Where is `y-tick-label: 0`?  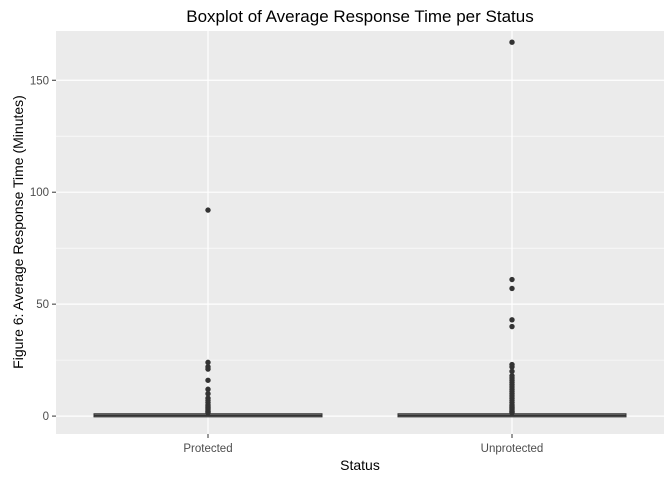
y-tick-label: 0 is located at coordinates (46, 417).